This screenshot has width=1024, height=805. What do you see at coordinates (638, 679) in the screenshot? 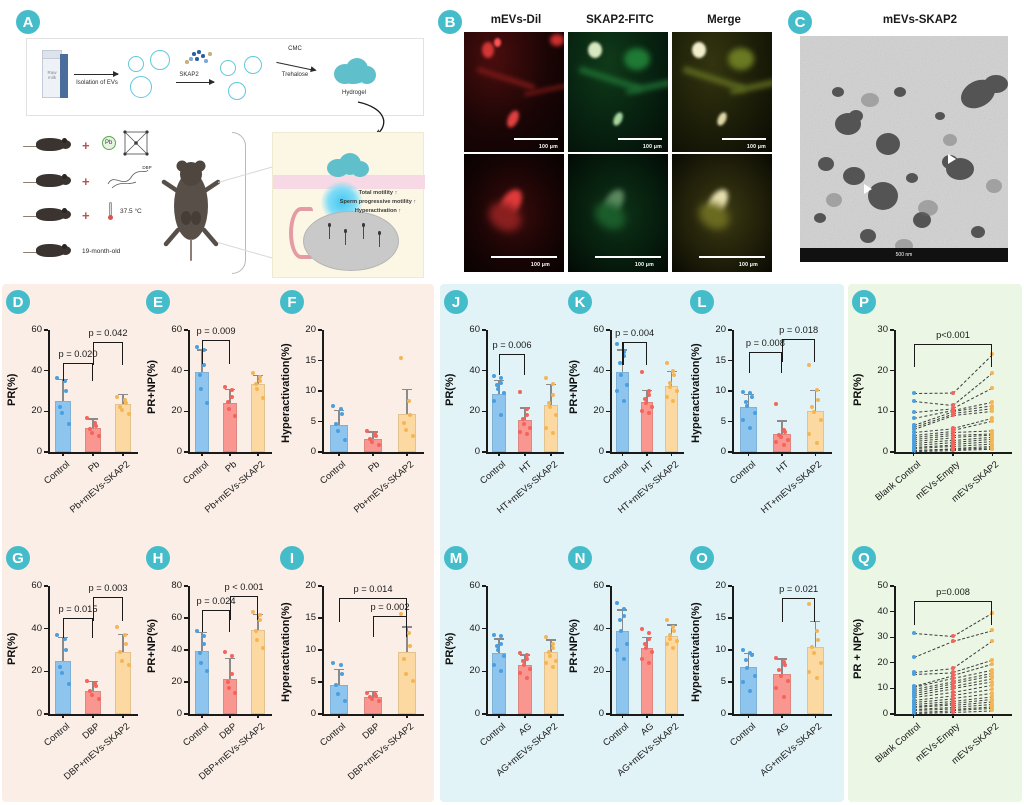
I see `plot-area-n: 0 20 40 60 Control AG AG+mEVs-SKAP2` at bounding box center [638, 679].